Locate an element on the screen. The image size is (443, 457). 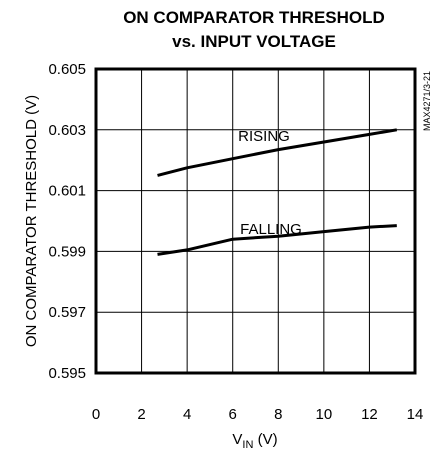
y-tick-label: 0.601 is located at coordinates (67, 191).